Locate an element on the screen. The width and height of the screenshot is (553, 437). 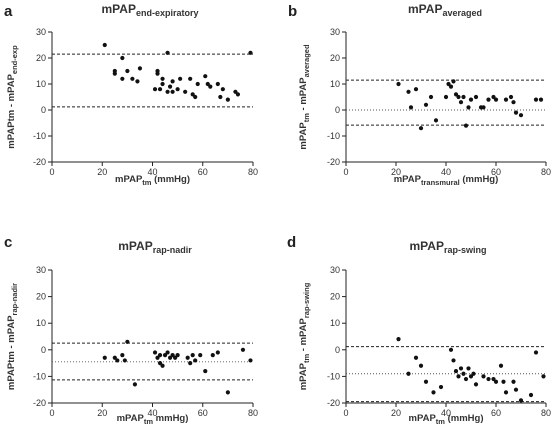
panel-title: mPAPrap-nadir is located at coordinates (155, 247).